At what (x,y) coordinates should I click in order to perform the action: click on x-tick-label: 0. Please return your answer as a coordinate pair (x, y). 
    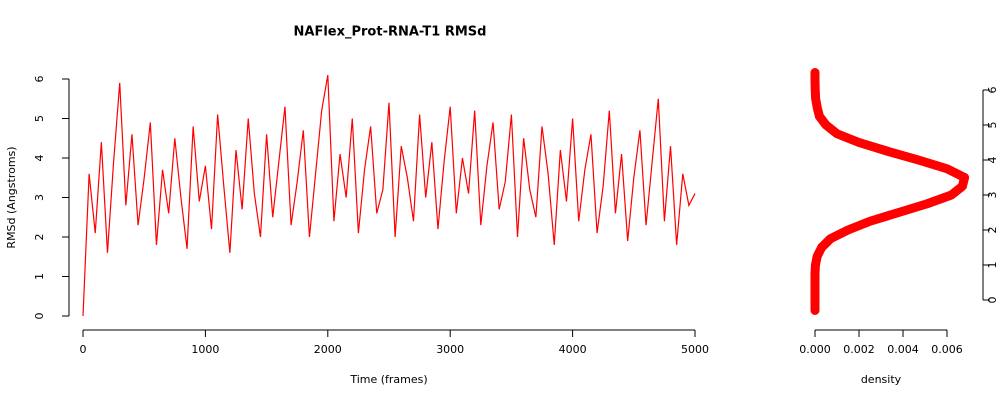
    Looking at the image, I should click on (83, 349).